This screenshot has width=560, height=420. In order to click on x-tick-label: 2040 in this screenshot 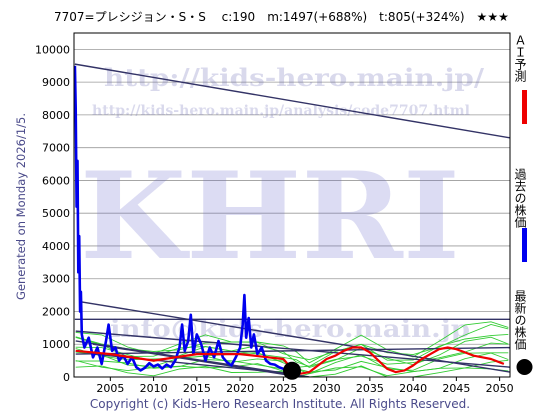, I will do `click(413, 388)`.